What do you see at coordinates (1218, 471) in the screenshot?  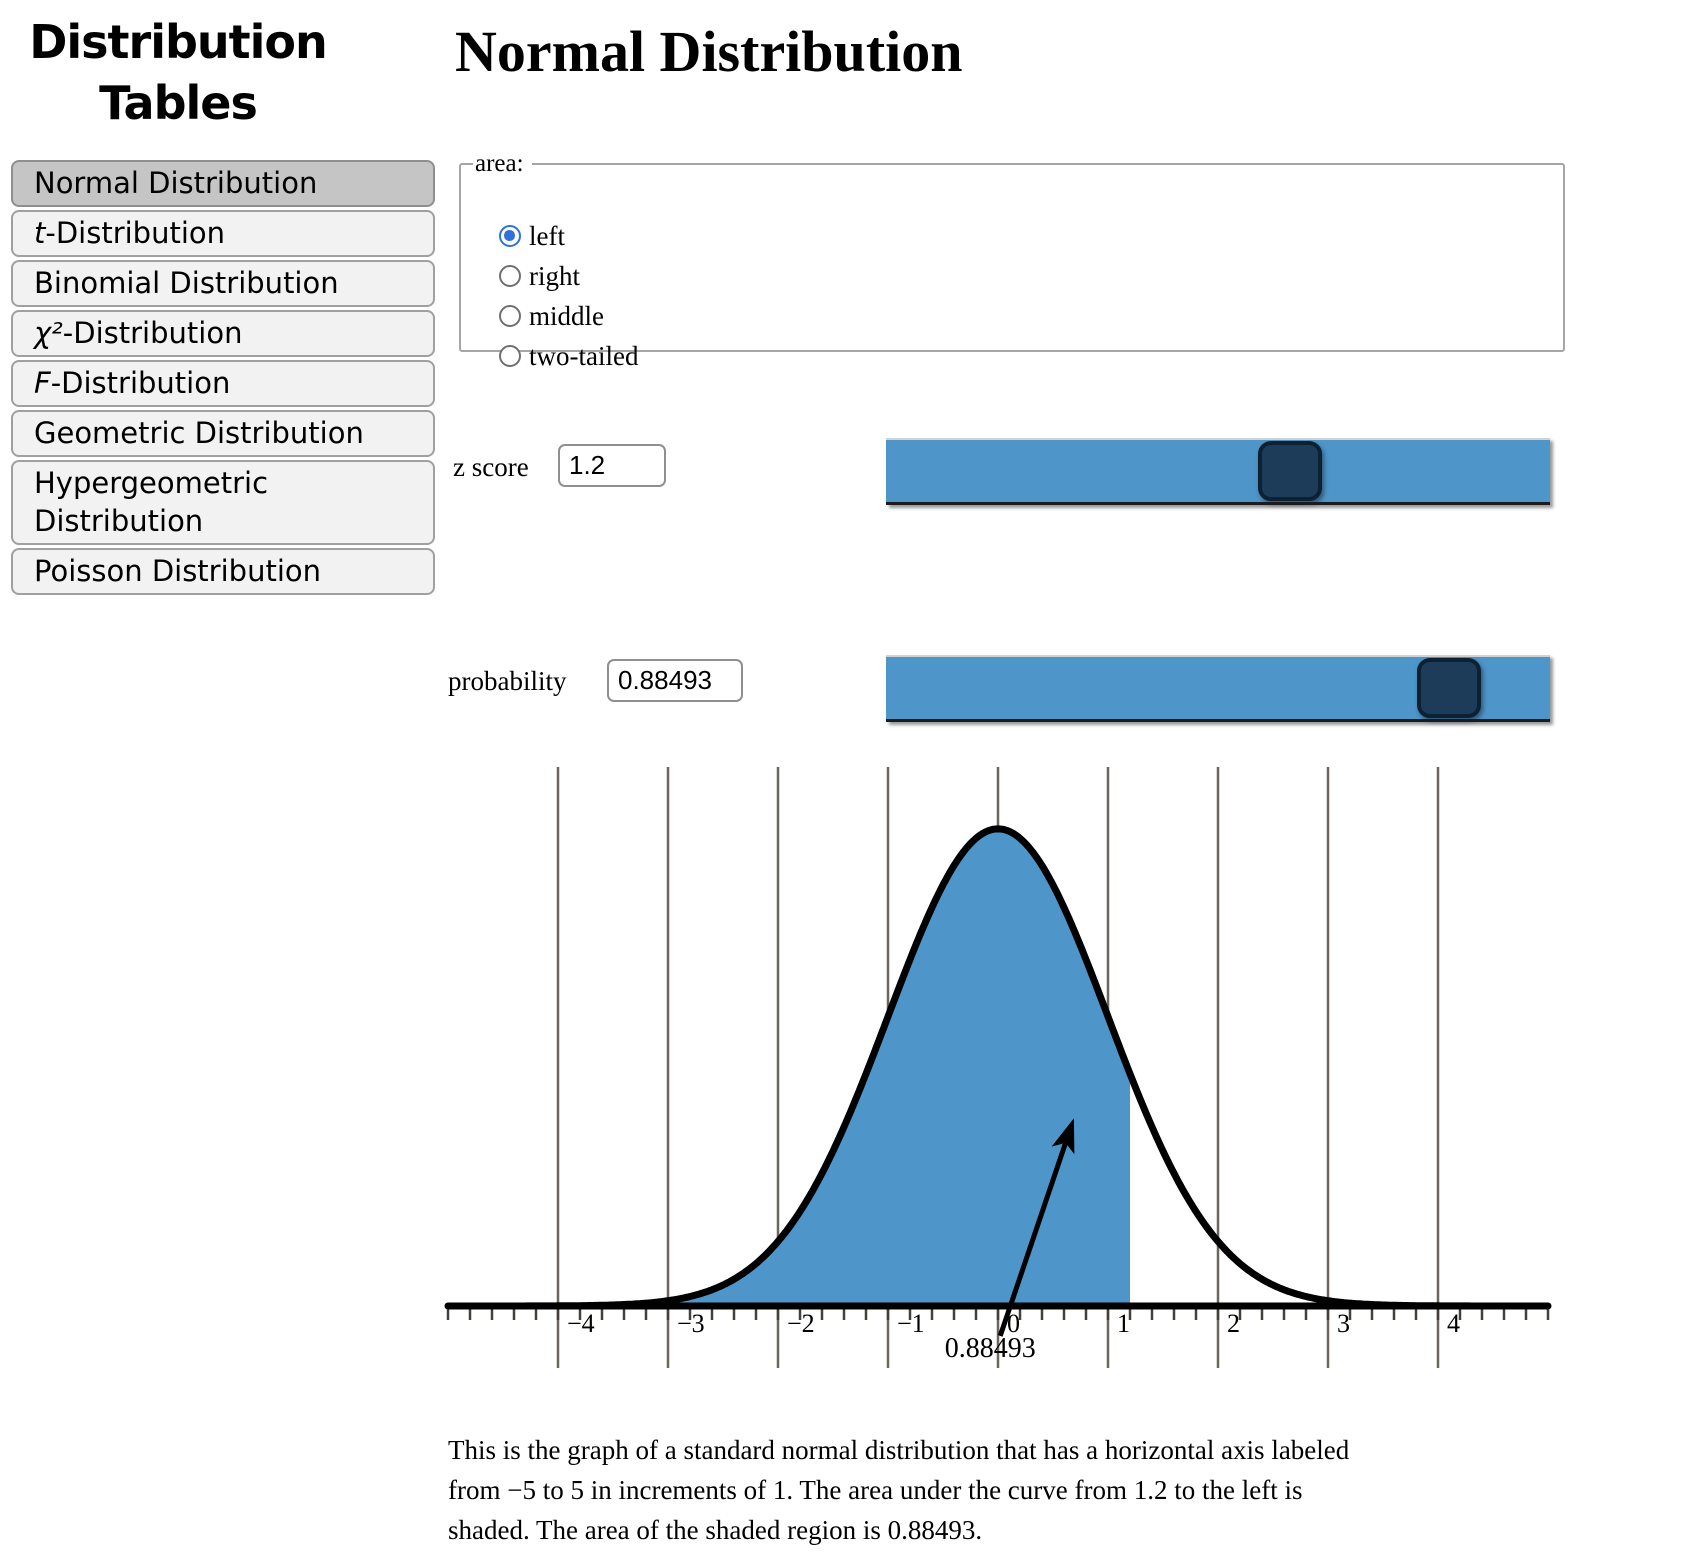 I see `z-score-slider-track` at bounding box center [1218, 471].